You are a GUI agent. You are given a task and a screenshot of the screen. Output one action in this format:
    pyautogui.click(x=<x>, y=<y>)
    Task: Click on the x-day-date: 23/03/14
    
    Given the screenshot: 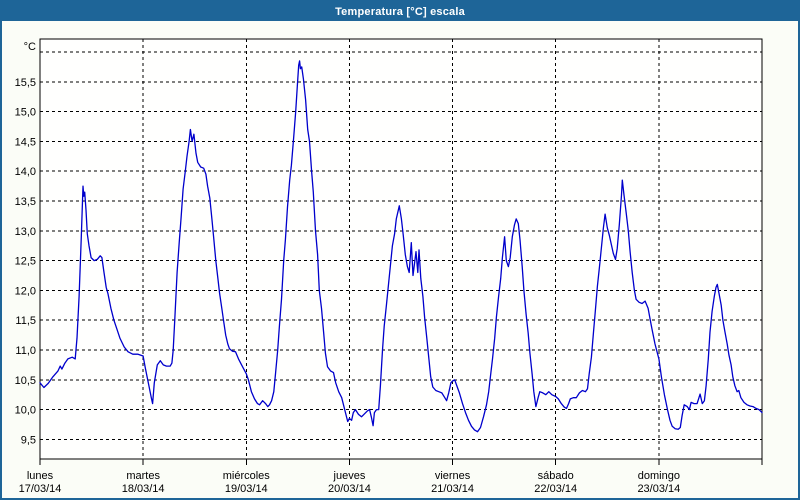 What is the action you would take?
    pyautogui.click(x=658, y=489)
    